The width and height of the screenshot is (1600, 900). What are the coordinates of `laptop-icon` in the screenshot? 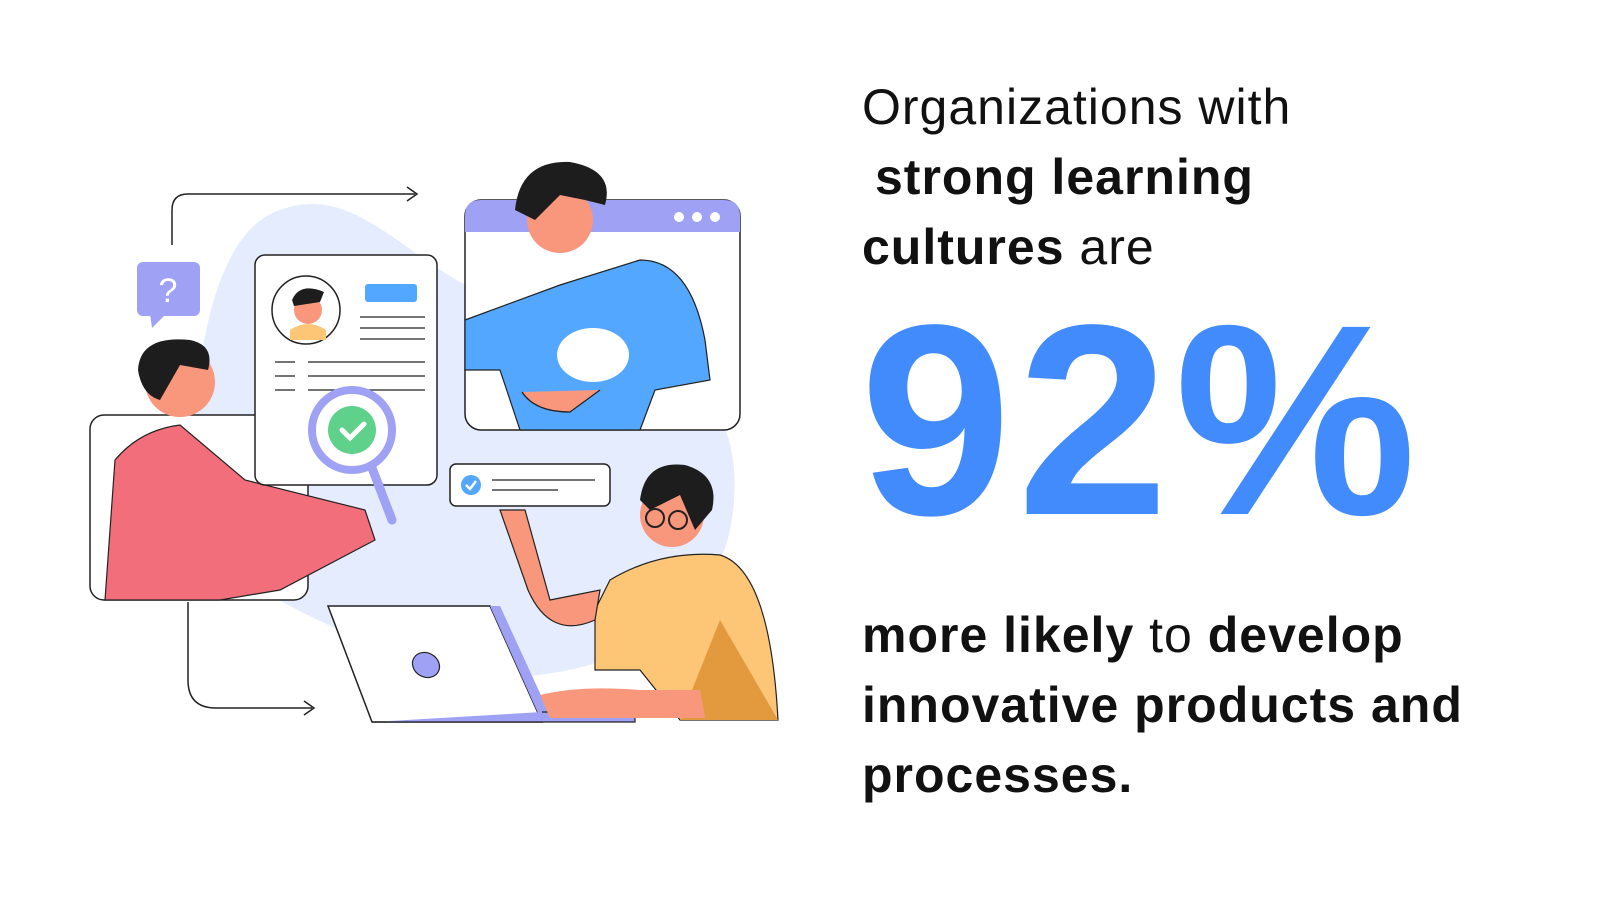 It's located at (515, 664).